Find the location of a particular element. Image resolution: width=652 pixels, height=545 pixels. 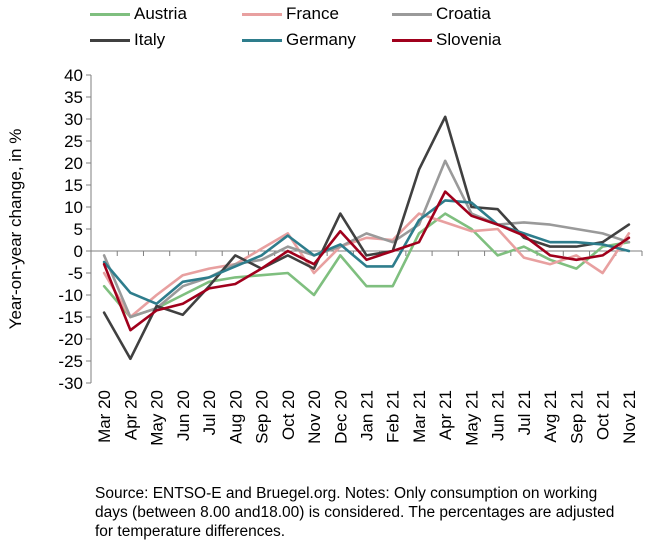

x-tick-label: Sep 21 is located at coordinates (576, 417).